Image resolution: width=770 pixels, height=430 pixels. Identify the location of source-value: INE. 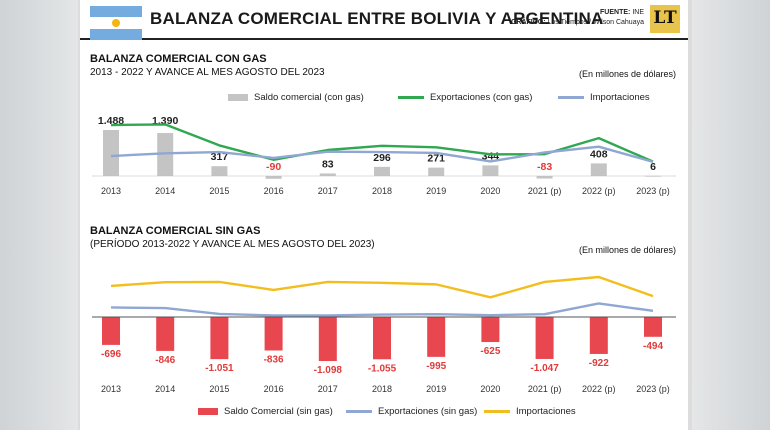
(638, 12).